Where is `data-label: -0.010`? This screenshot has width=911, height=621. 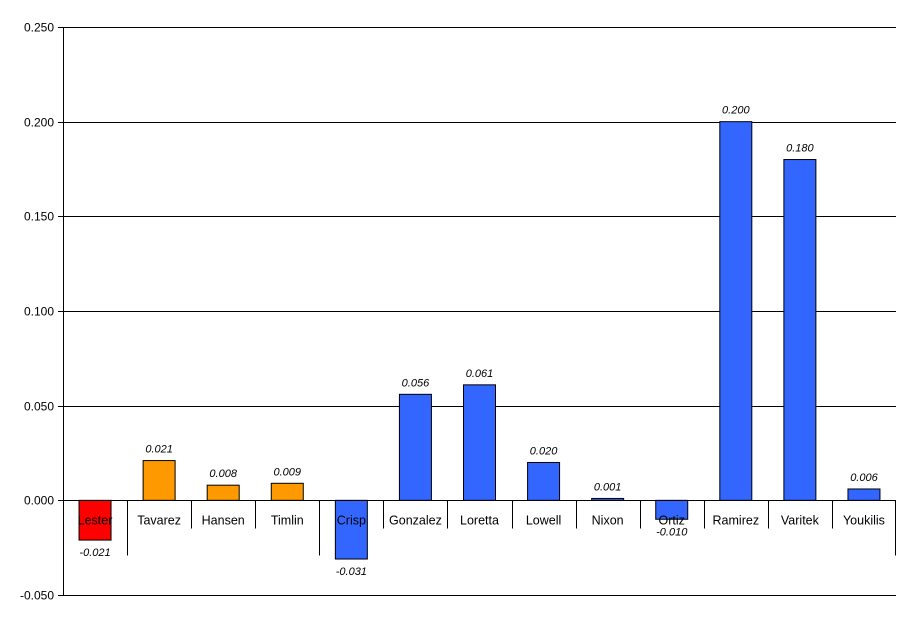 data-label: -0.010 is located at coordinates (672, 532).